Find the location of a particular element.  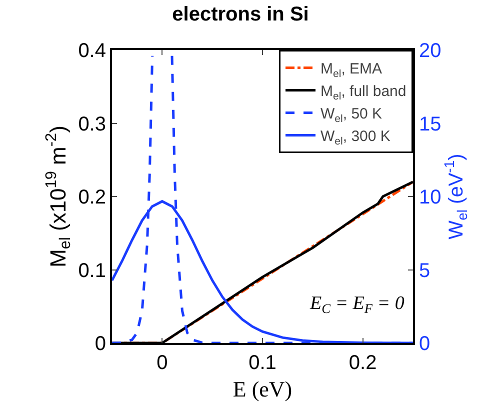

y2-tick-label: 20 is located at coordinates (430, 51).